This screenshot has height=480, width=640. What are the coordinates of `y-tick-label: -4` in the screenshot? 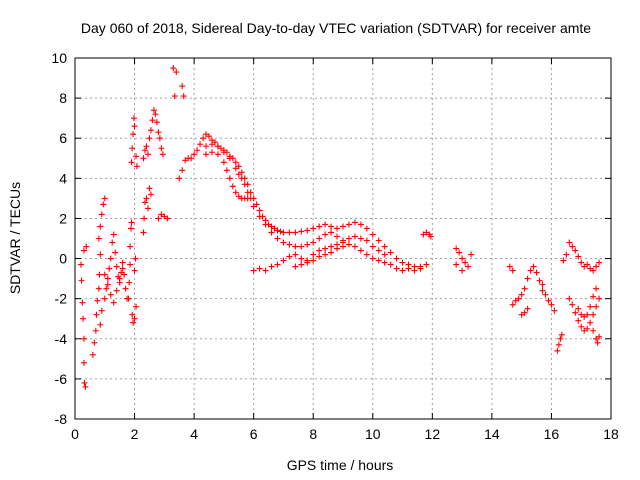 It's located at (61, 339).